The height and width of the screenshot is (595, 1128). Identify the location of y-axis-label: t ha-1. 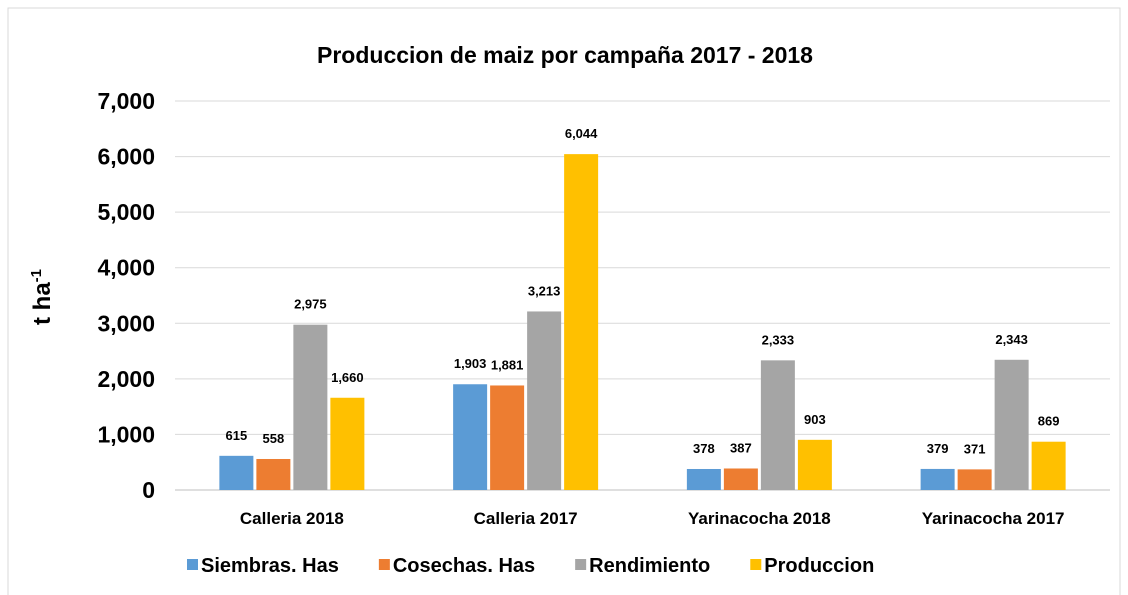
(42, 297).